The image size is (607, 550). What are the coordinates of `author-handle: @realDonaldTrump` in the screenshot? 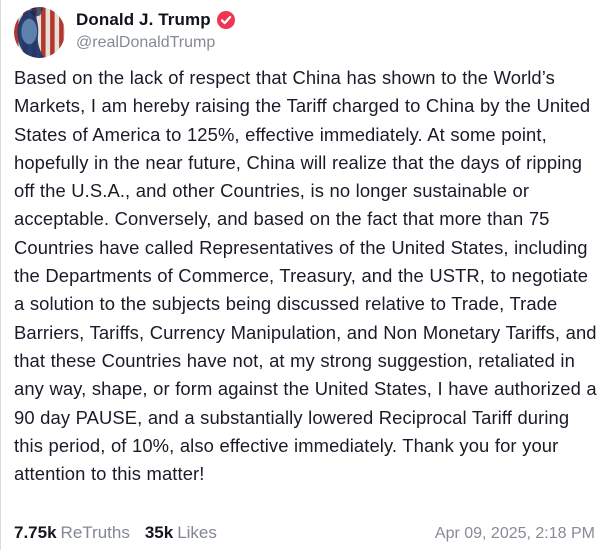 It's located at (146, 42).